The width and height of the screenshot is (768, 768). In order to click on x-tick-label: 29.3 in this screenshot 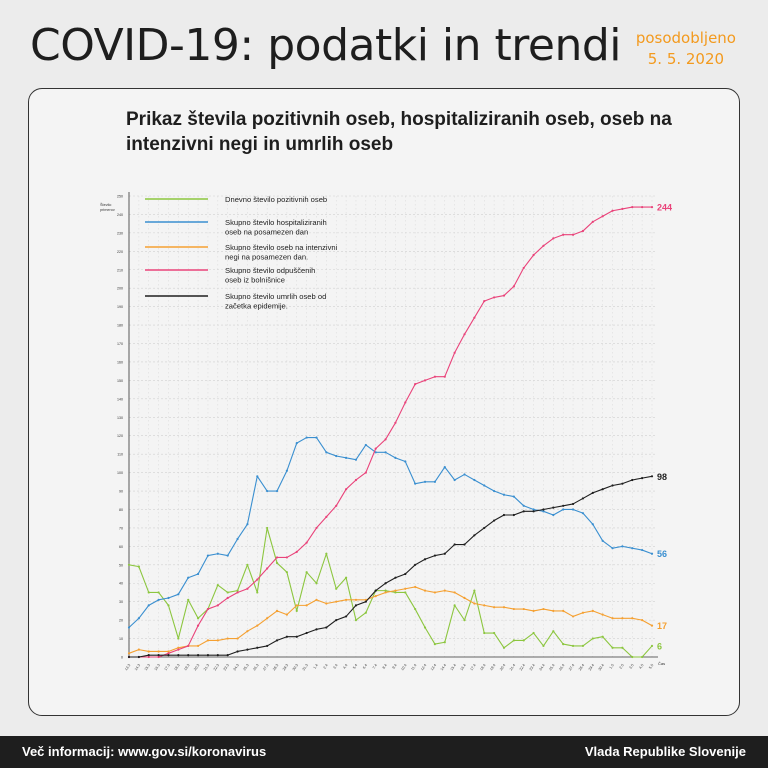, I will do `click(285, 667)`.